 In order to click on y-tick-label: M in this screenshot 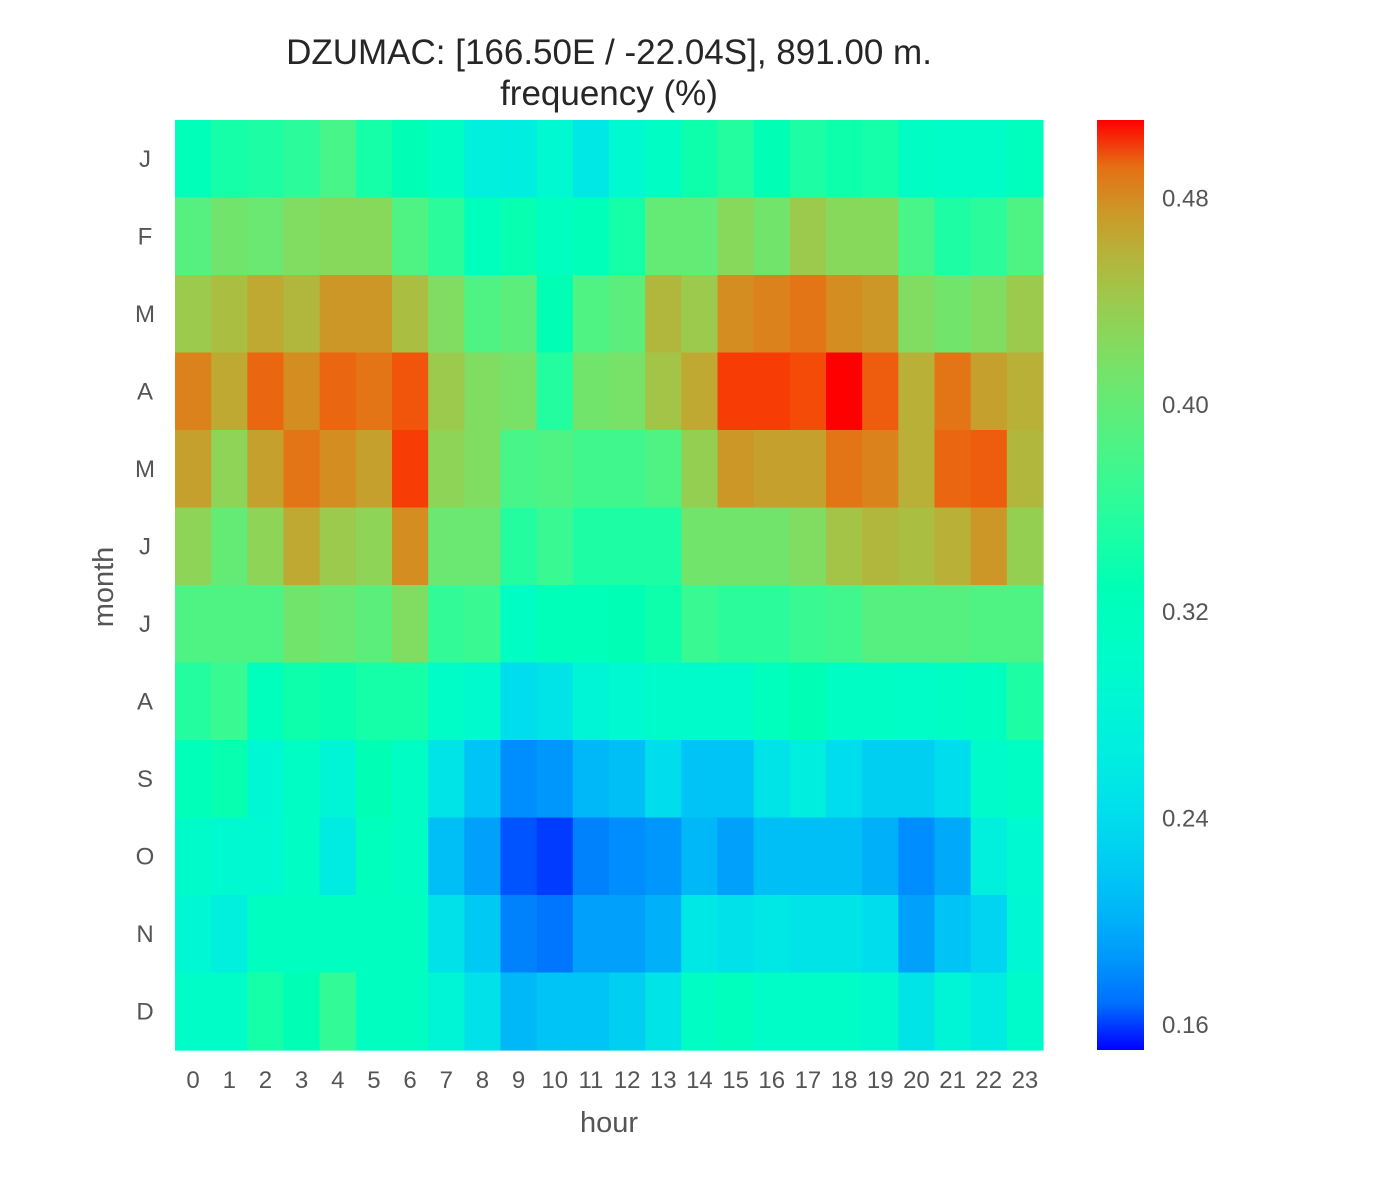, I will do `click(145, 314)`.